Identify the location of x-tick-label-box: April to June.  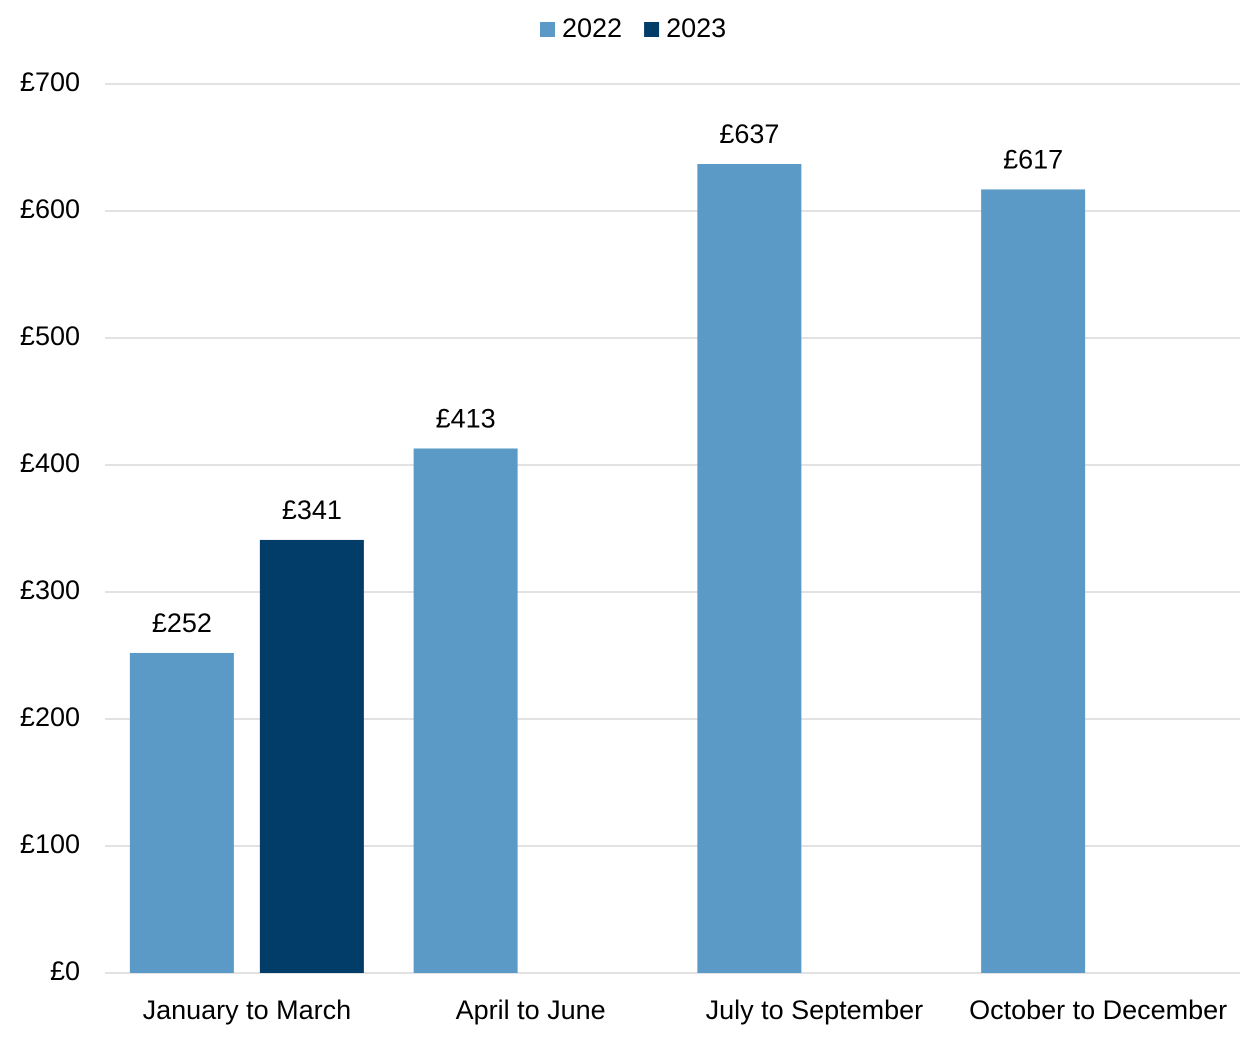
(530, 1010).